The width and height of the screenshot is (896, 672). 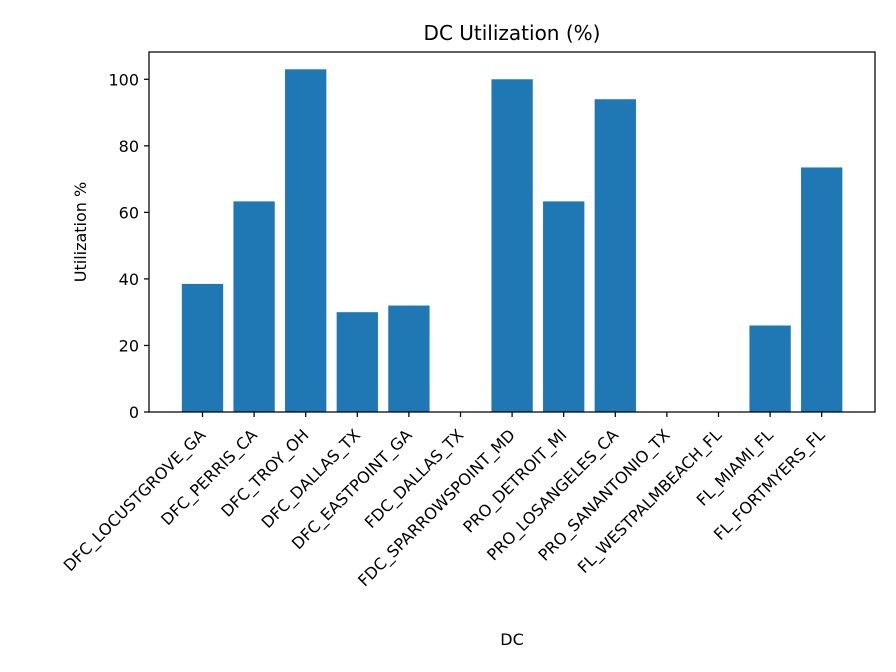 What do you see at coordinates (80, 232) in the screenshot?
I see `y-axis-label: Utilization %` at bounding box center [80, 232].